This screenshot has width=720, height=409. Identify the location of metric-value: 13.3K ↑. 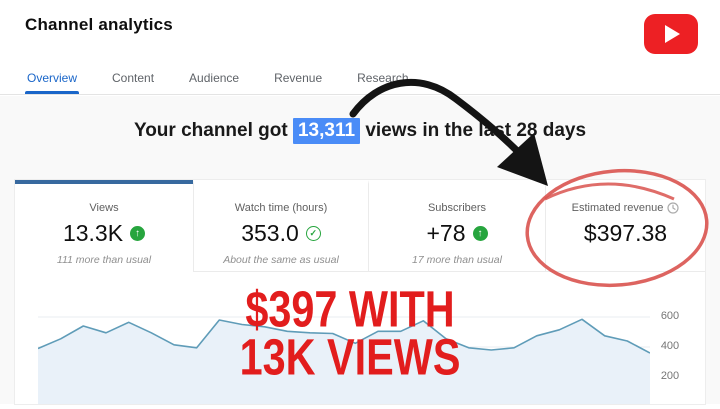
(104, 233).